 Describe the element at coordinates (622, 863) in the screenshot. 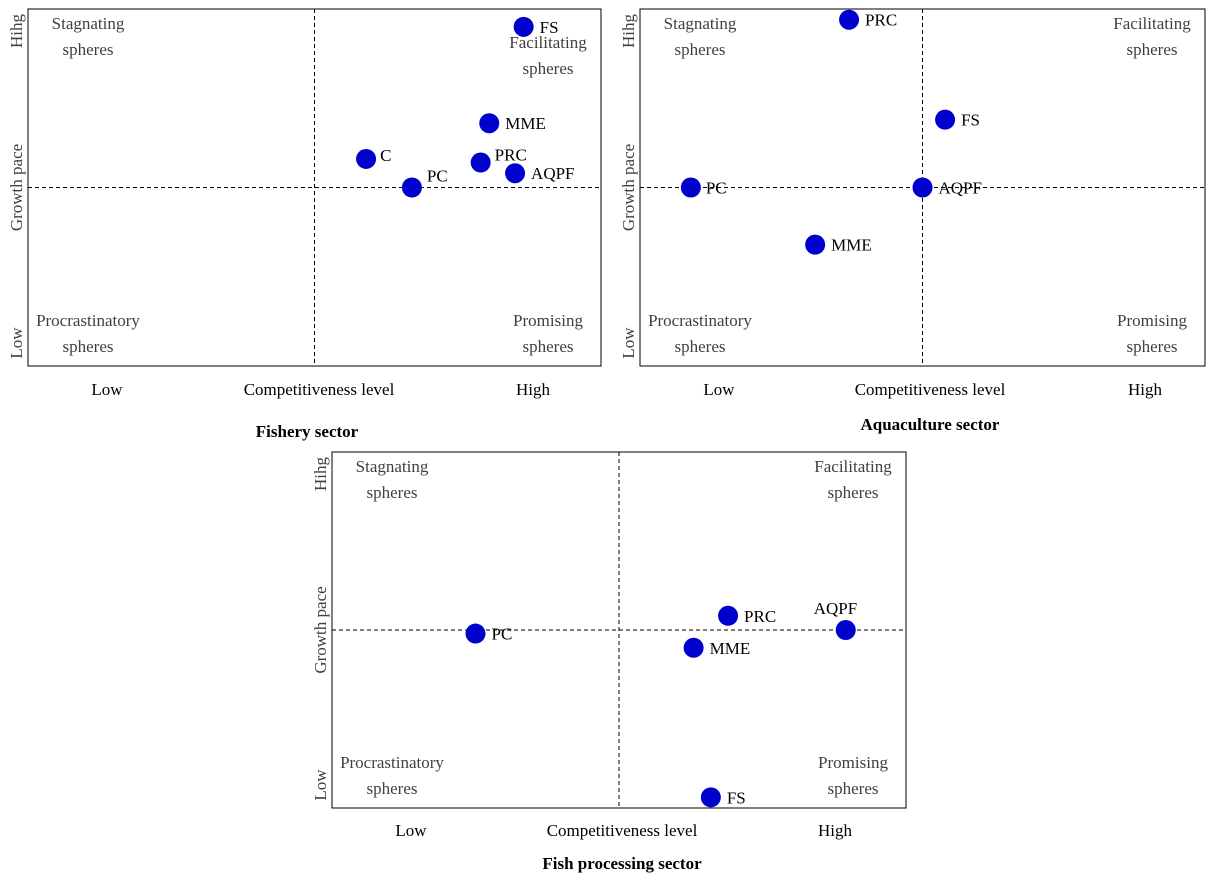

I see `chart-title: Fish processing sector` at that location.